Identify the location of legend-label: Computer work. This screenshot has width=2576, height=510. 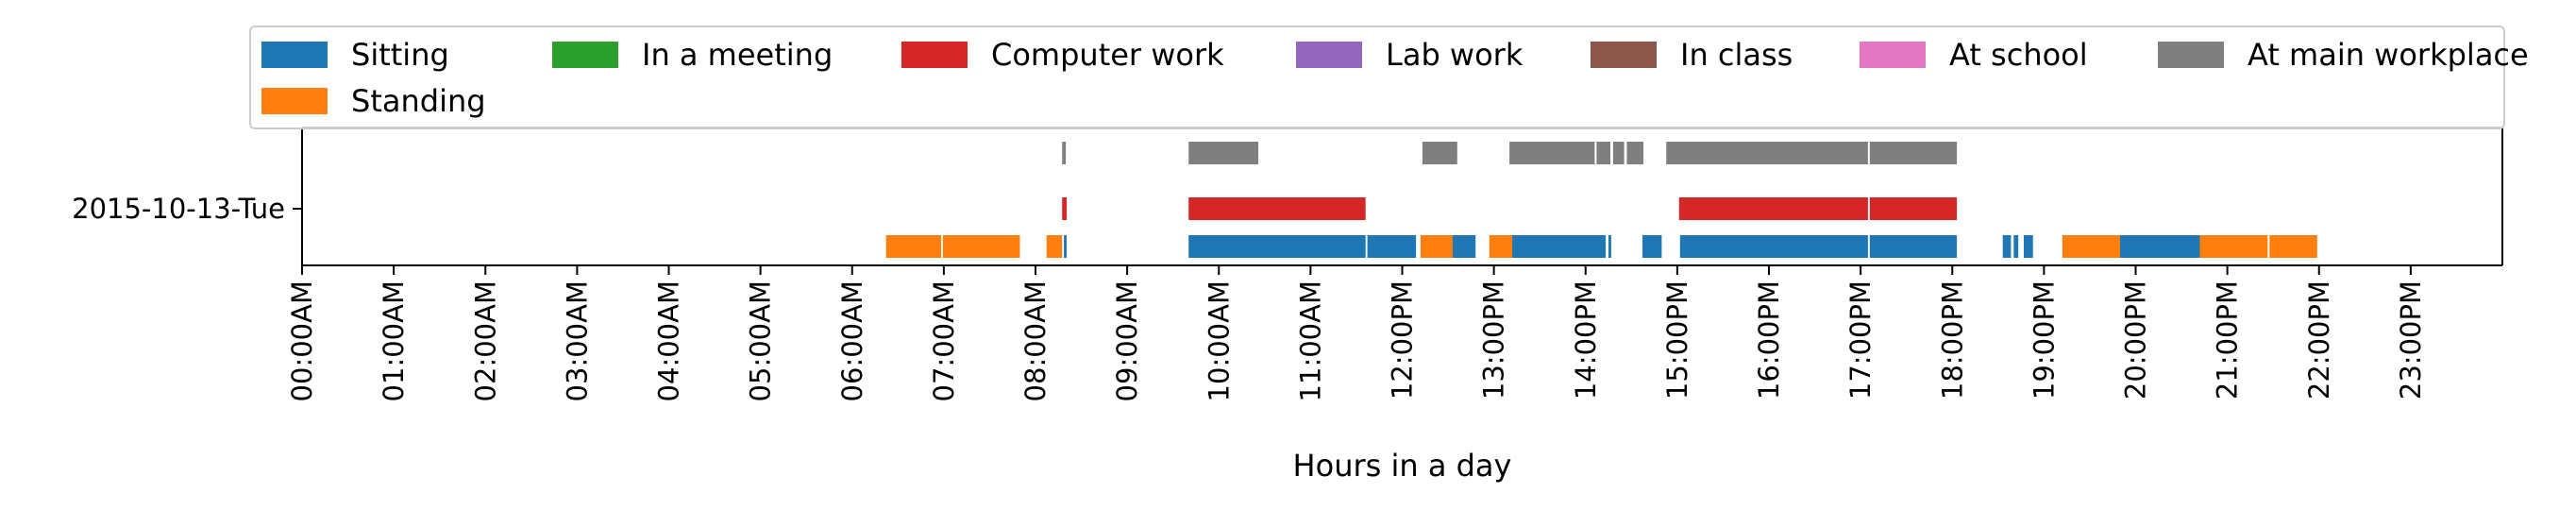
(1107, 55).